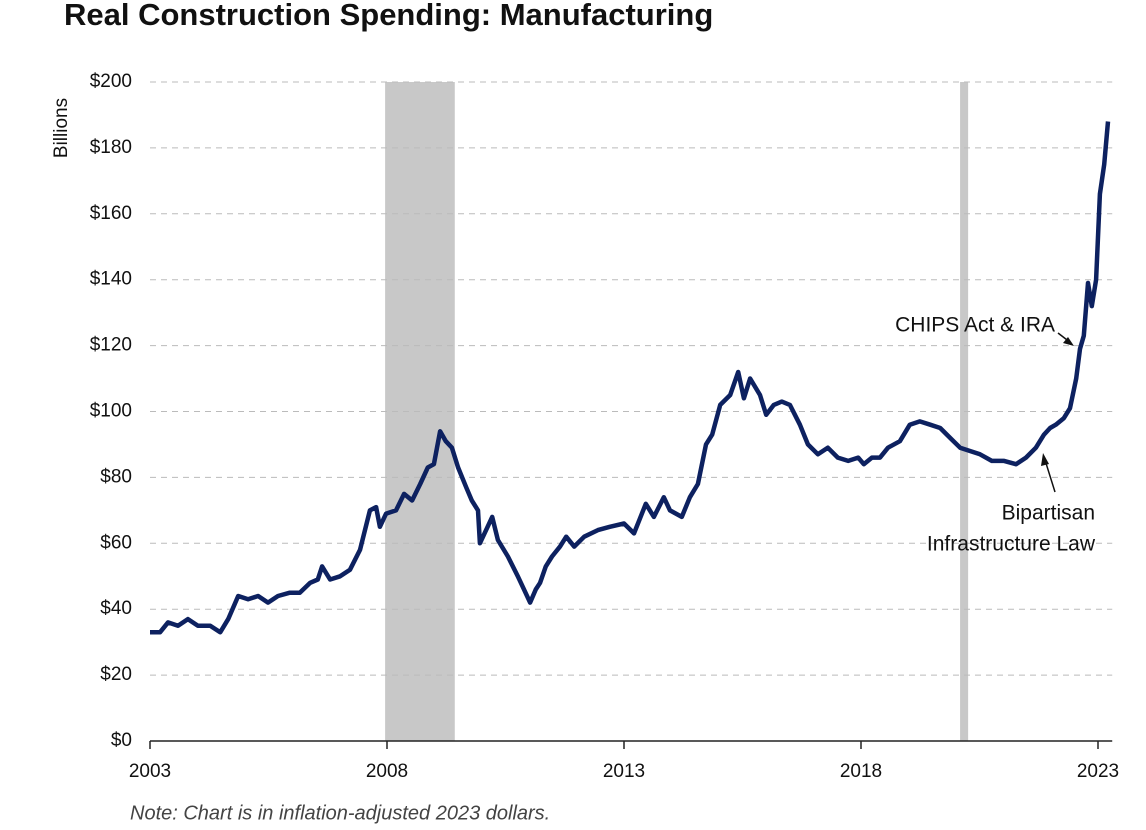  Describe the element at coordinates (111, 213) in the screenshot. I see `y-tick-label: $160` at that location.